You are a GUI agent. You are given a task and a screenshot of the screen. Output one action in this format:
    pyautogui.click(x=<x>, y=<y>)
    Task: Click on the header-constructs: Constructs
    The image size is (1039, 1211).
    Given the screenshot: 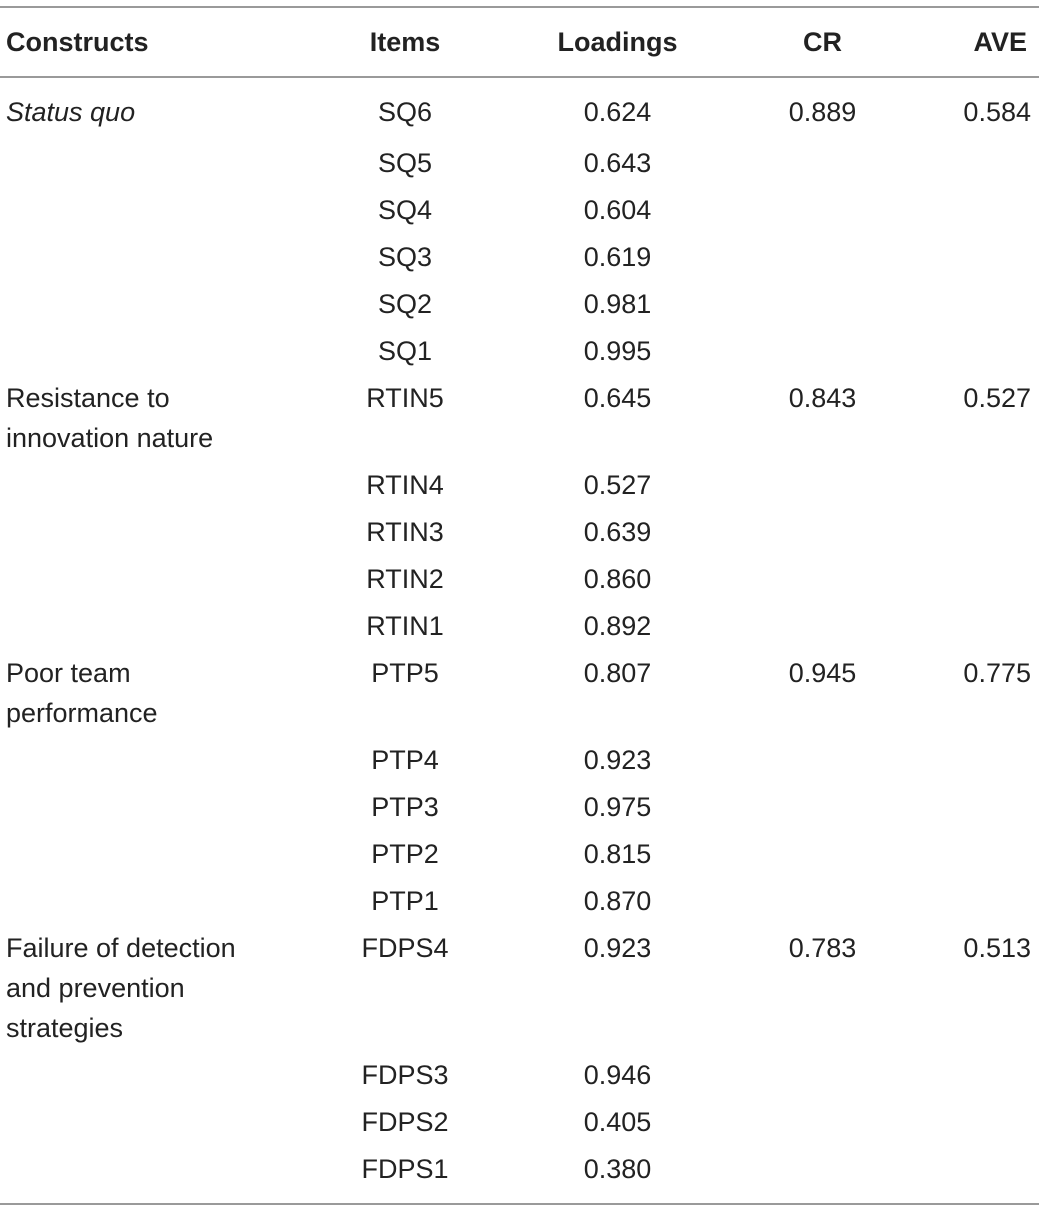 What is the action you would take?
    pyautogui.click(x=162, y=42)
    